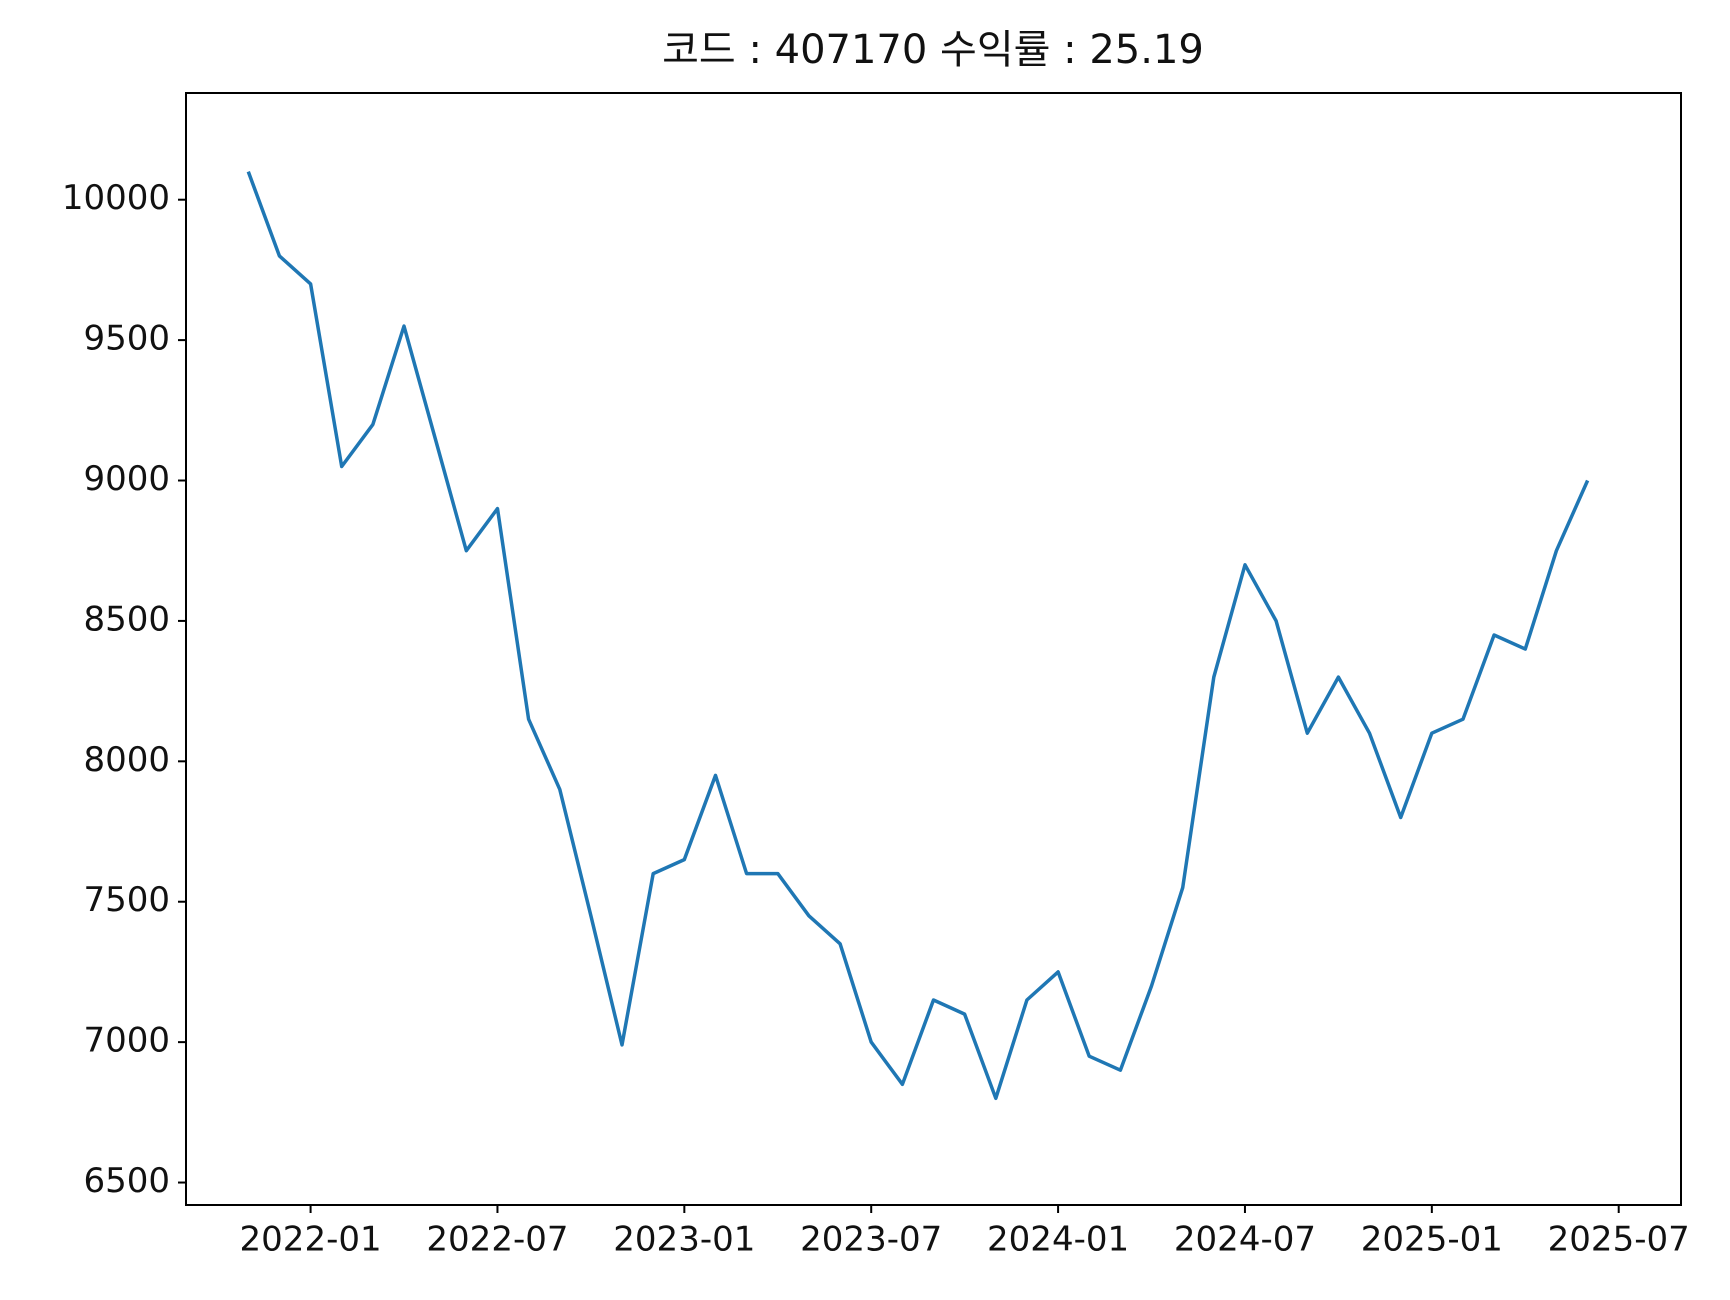 Image resolution: width=1730 pixels, height=1300 pixels. What do you see at coordinates (126, 479) in the screenshot?
I see `y-tick-label: 9000` at bounding box center [126, 479].